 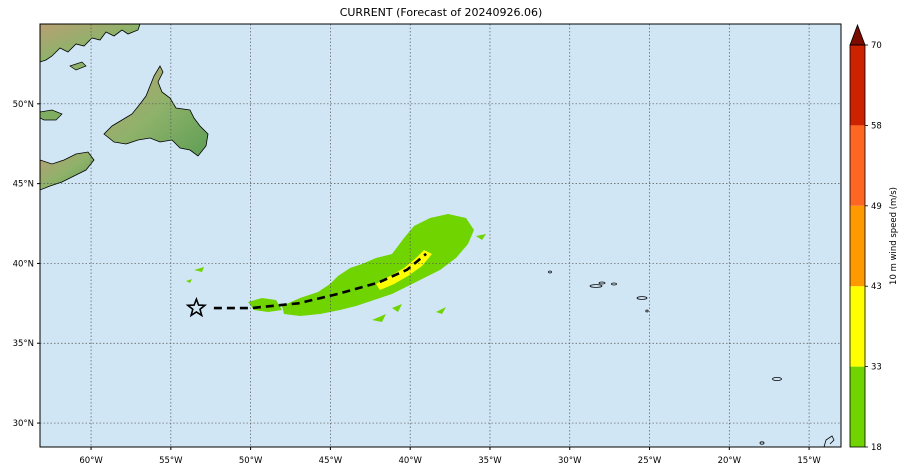 What do you see at coordinates (320, 281) in the screenshot?
I see `forecast-track` at bounding box center [320, 281].